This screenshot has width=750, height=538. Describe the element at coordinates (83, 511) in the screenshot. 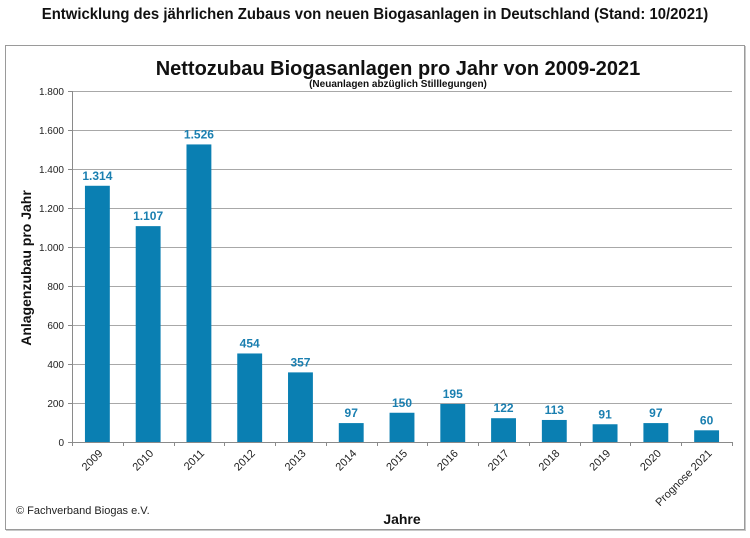

I see `copyright-text: © Fachverband Biogas e.V.` at that location.